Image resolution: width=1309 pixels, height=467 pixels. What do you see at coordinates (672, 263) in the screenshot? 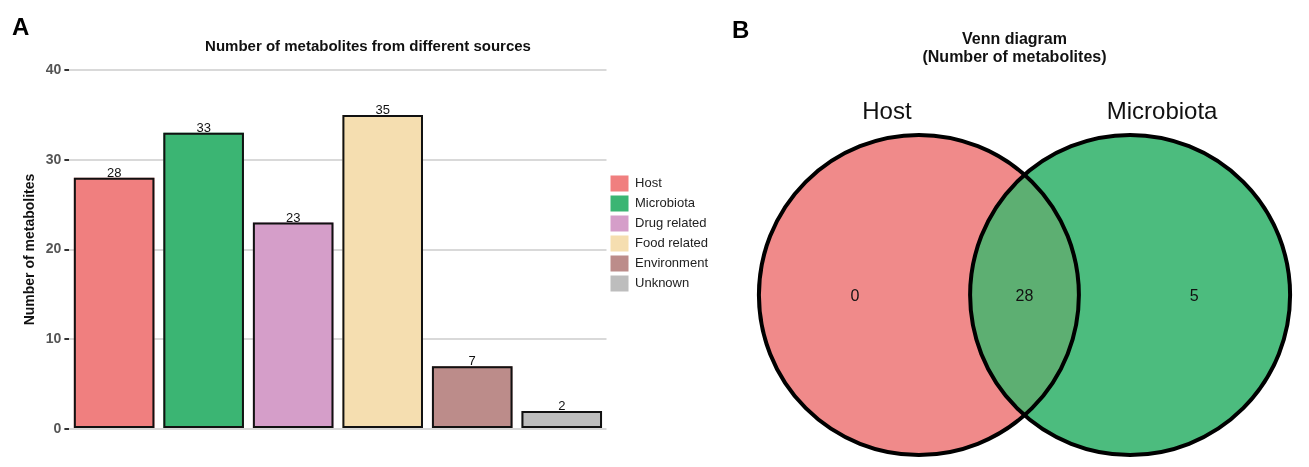
I see `legend-label: Environment` at bounding box center [672, 263].